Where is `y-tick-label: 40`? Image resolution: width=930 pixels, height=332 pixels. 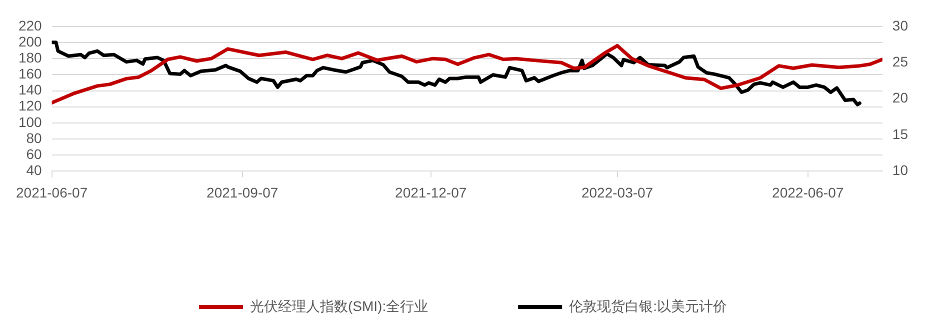
y-tick-label: 40 is located at coordinates (34, 170).